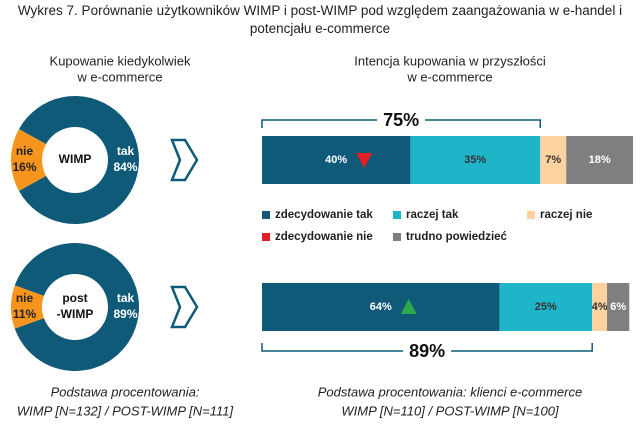 This screenshot has width=640, height=431. I want to click on value-label: 6%, so click(618, 307).